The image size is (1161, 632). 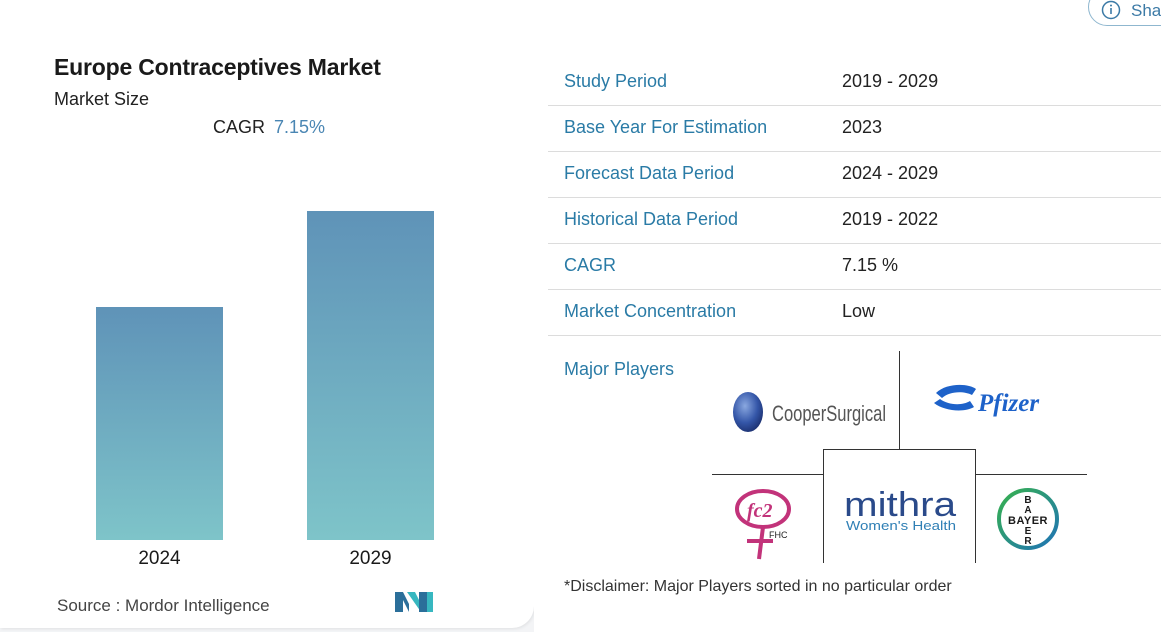 I want to click on major-players-title: Major Players, so click(x=619, y=369).